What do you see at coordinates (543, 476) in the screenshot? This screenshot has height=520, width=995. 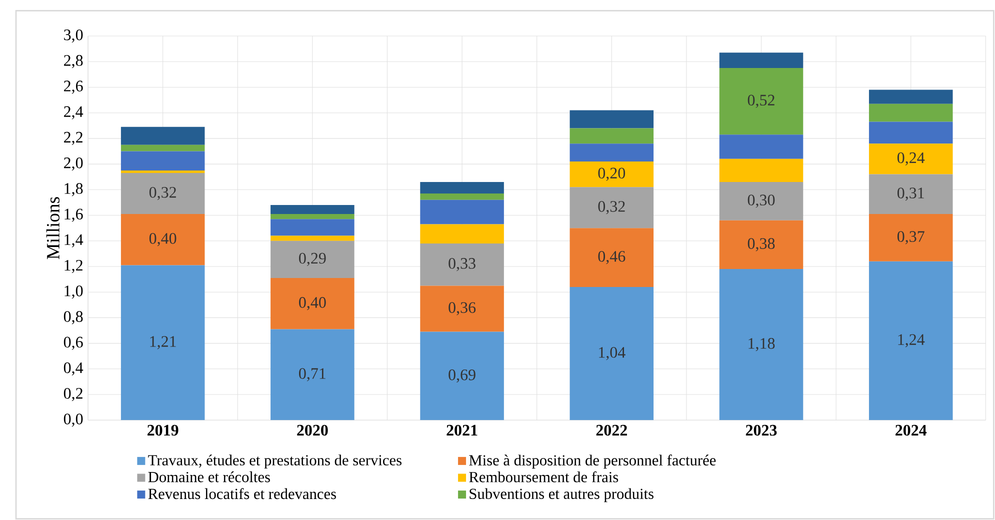 I see `legend-label: Remboursement de frais` at bounding box center [543, 476].